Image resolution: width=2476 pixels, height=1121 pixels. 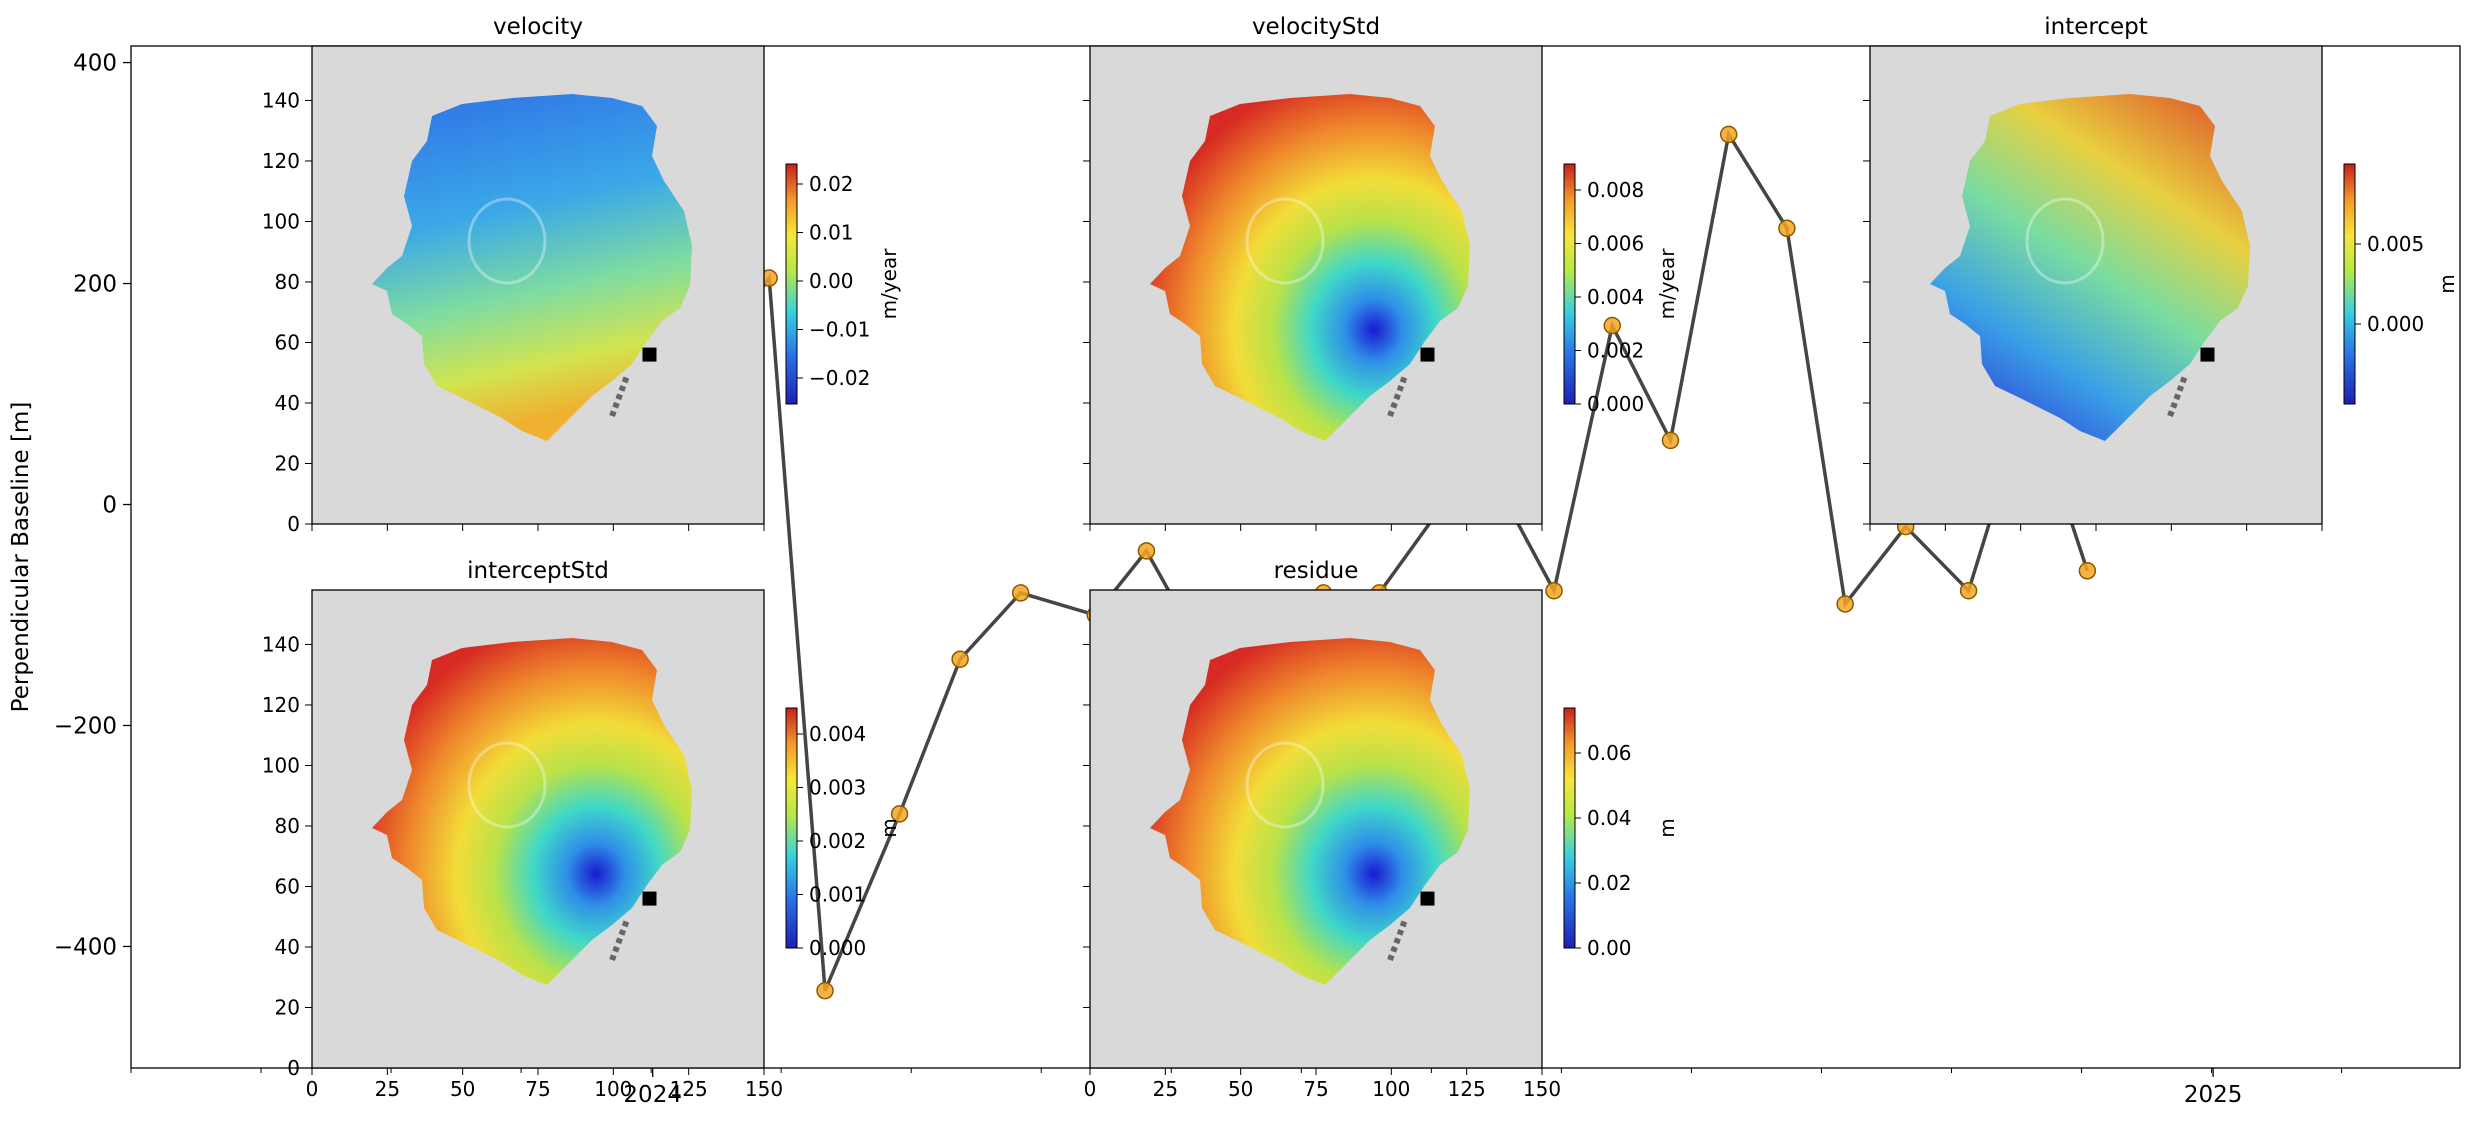 What do you see at coordinates (85, 947) in the screenshot?
I see `main-y-tick-label: −400` at bounding box center [85, 947].